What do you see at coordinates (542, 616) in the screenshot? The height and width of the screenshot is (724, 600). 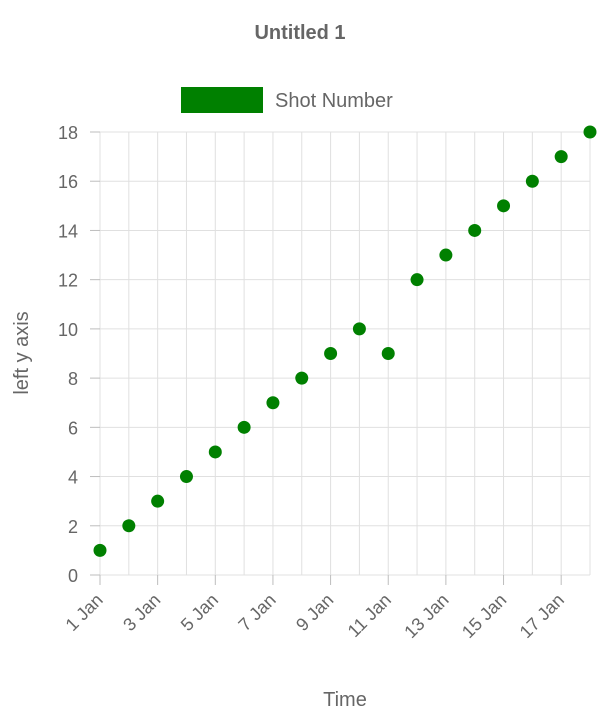 I see `x-tick-label: 17 Jan` at bounding box center [542, 616].